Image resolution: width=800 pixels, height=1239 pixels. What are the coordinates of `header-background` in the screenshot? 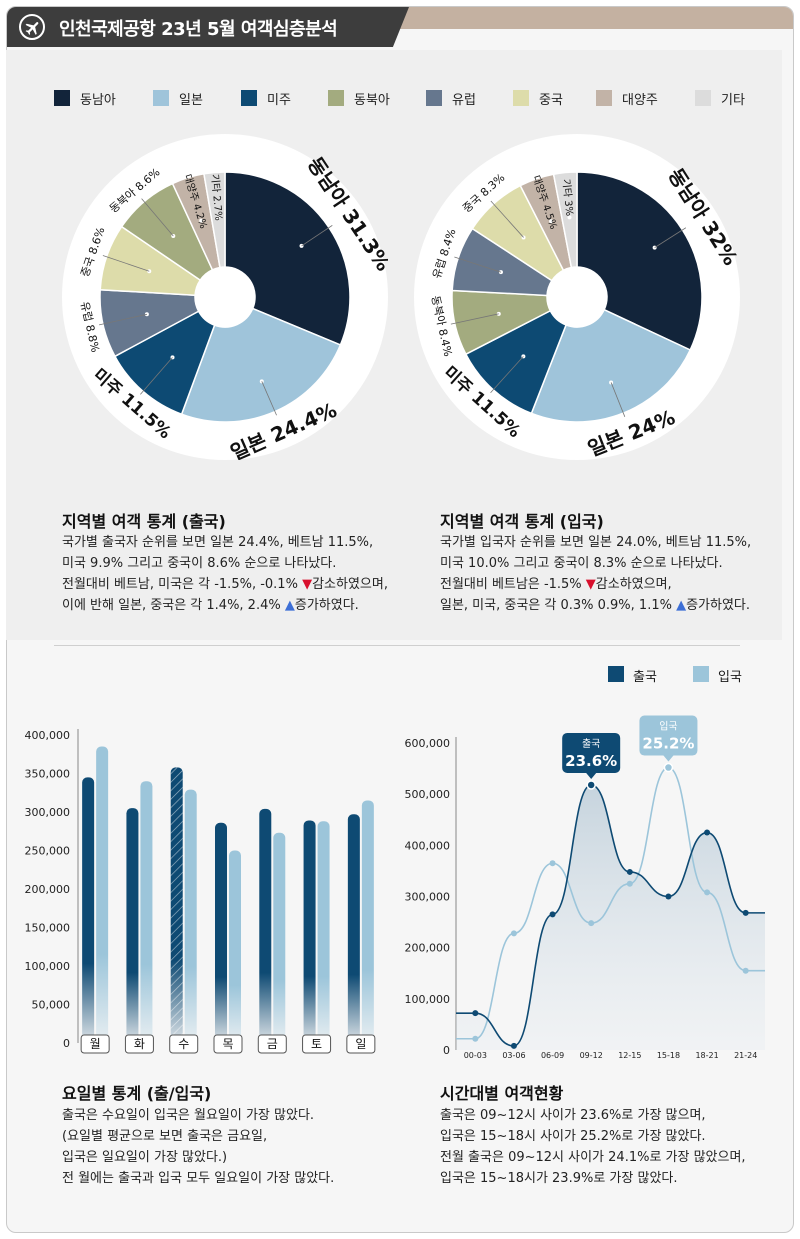 It's located at (208, 27).